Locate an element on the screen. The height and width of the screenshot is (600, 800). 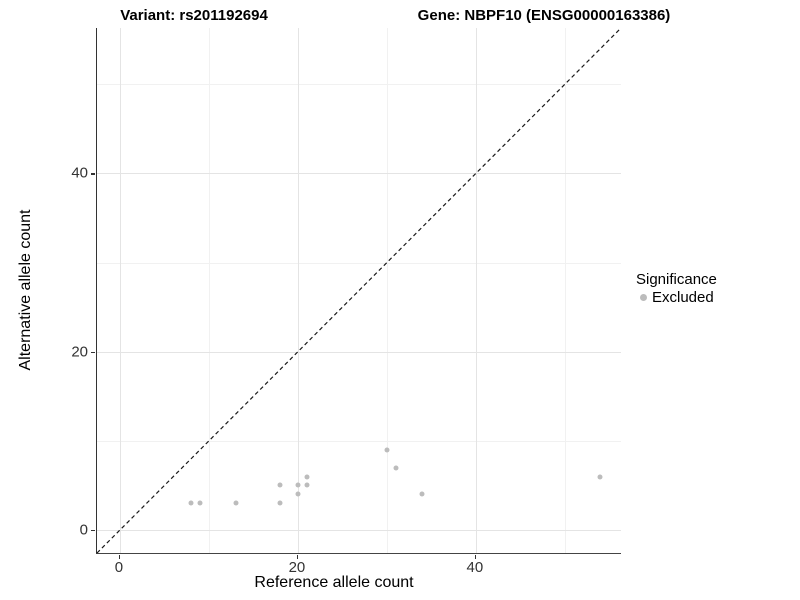
x-tick-label: 0 is located at coordinates (119, 567).